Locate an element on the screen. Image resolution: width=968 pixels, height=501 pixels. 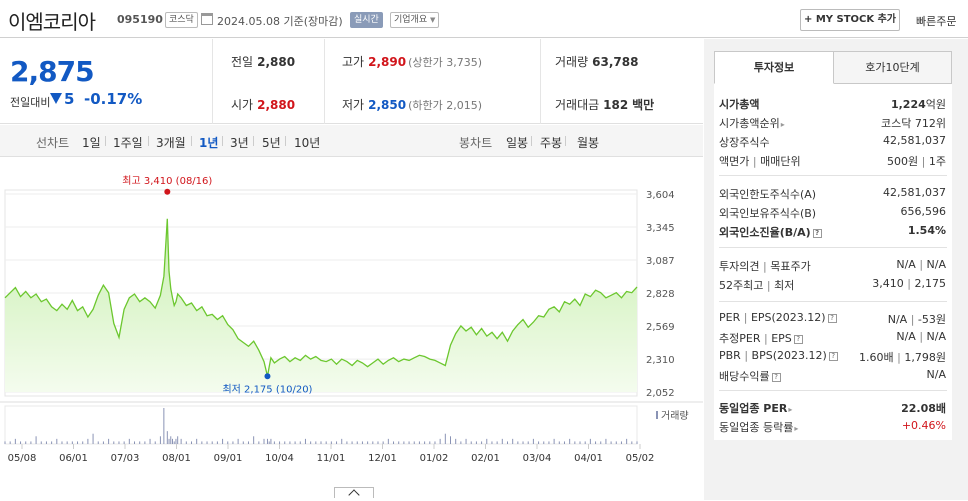
chevron-down-icon: ▼ is located at coordinates (433, 20).